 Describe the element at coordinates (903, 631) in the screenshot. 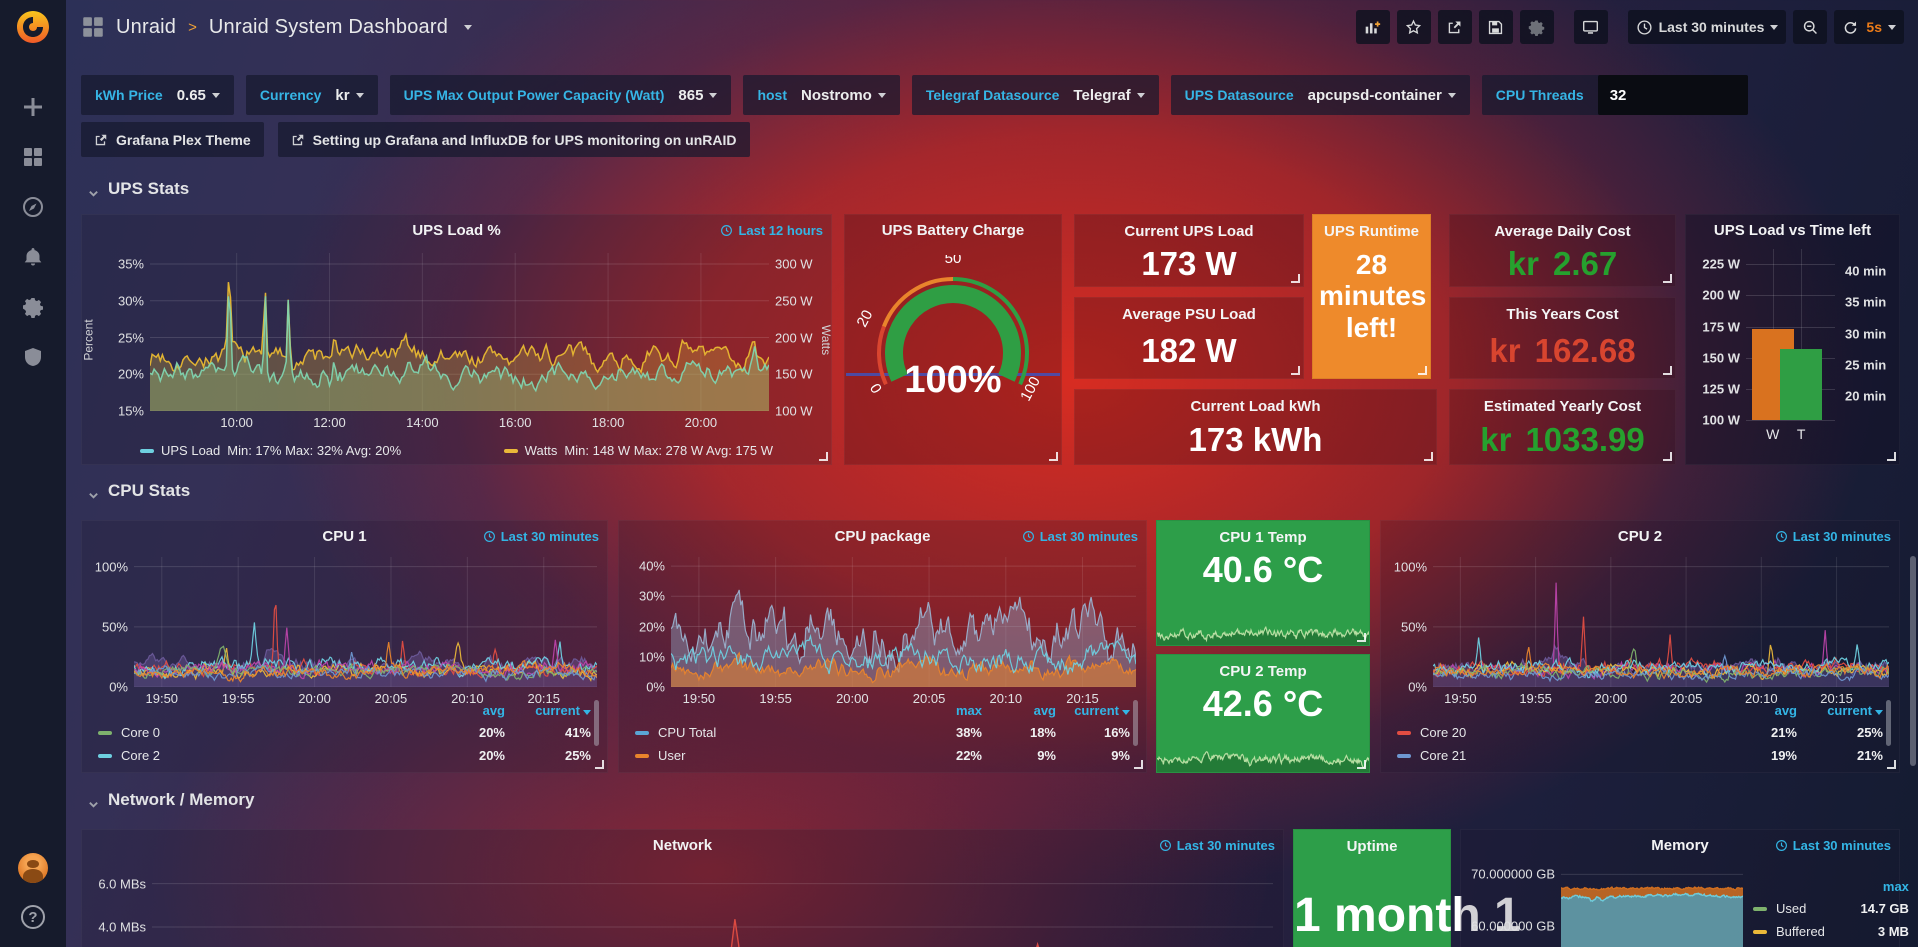

I see `cpu-package-graph: 19:50 19:55 20:00 20:05 20:10 20:15` at that location.